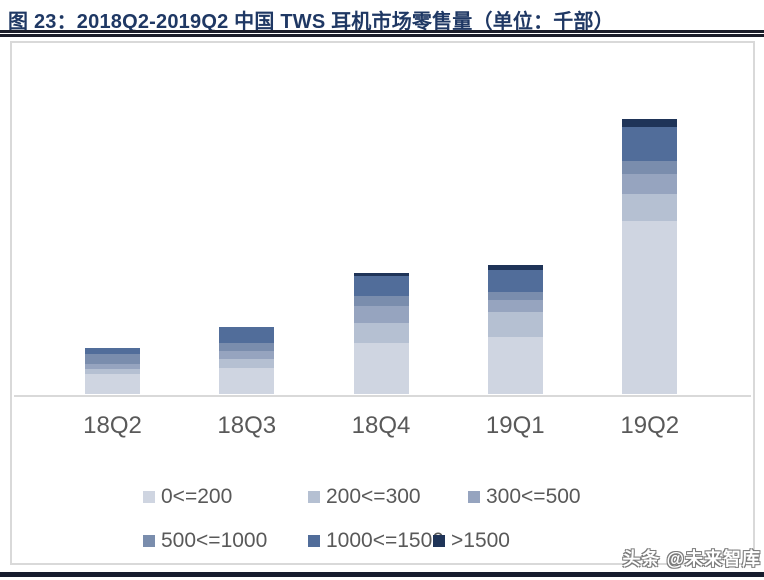  I want to click on legend-item-200<=300: 200<=300, so click(364, 497).